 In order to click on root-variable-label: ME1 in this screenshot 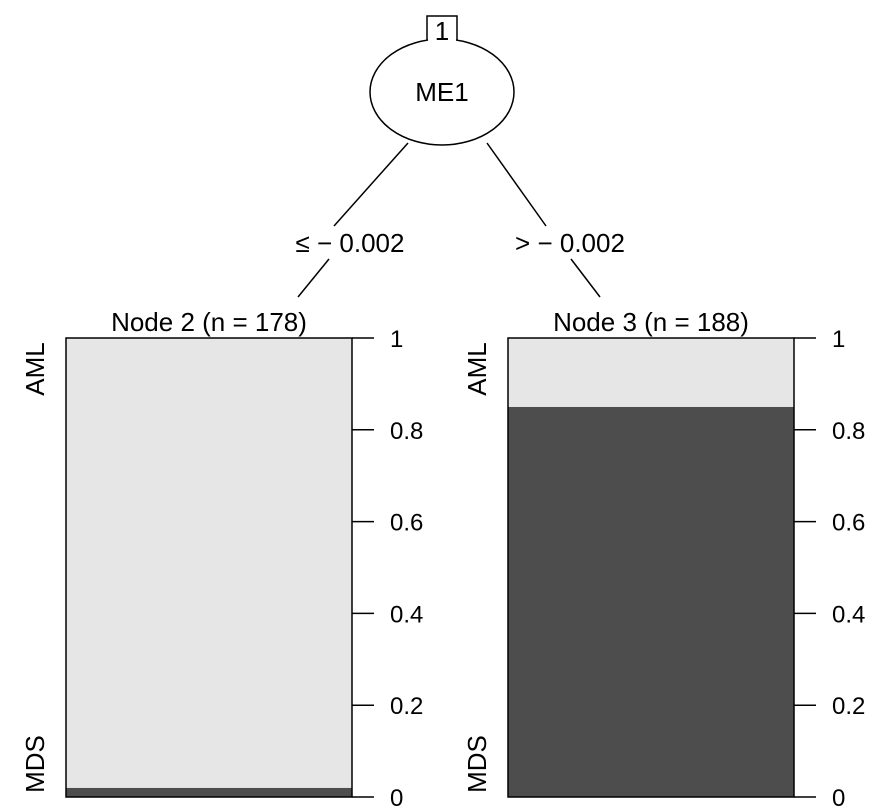, I will do `click(441, 92)`.